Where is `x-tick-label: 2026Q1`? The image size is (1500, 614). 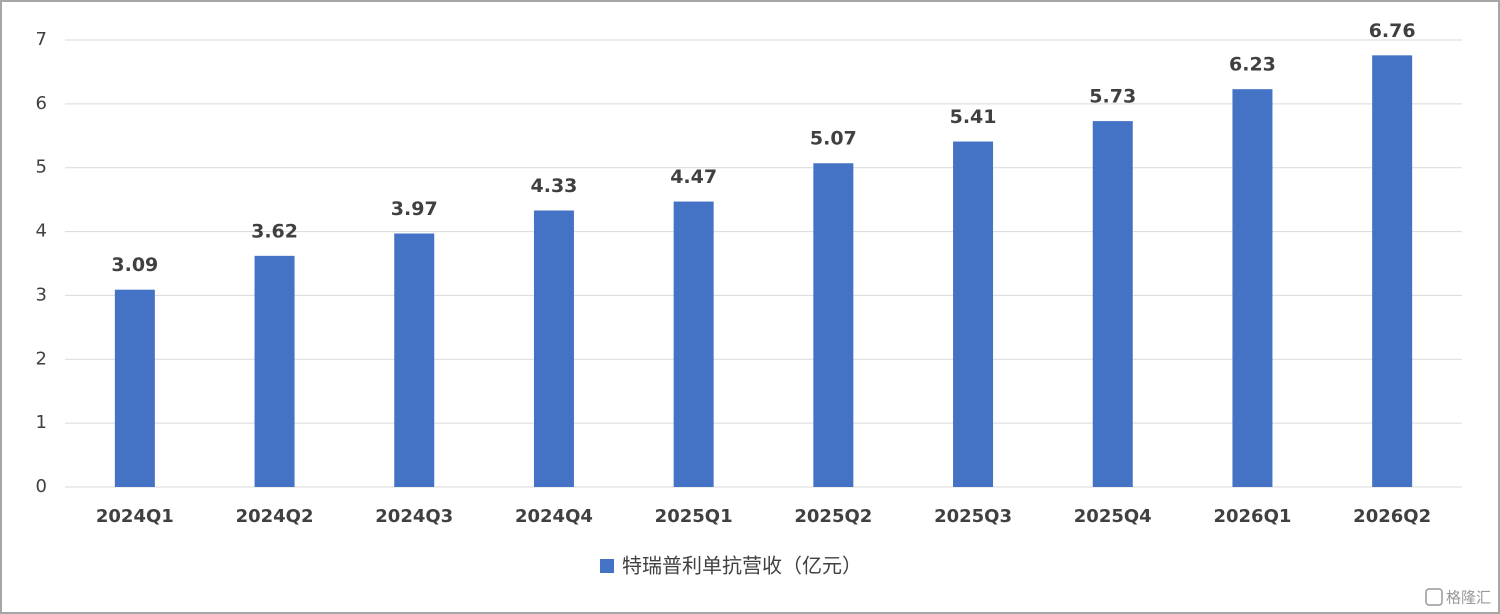 x-tick-label: 2026Q1 is located at coordinates (1252, 516).